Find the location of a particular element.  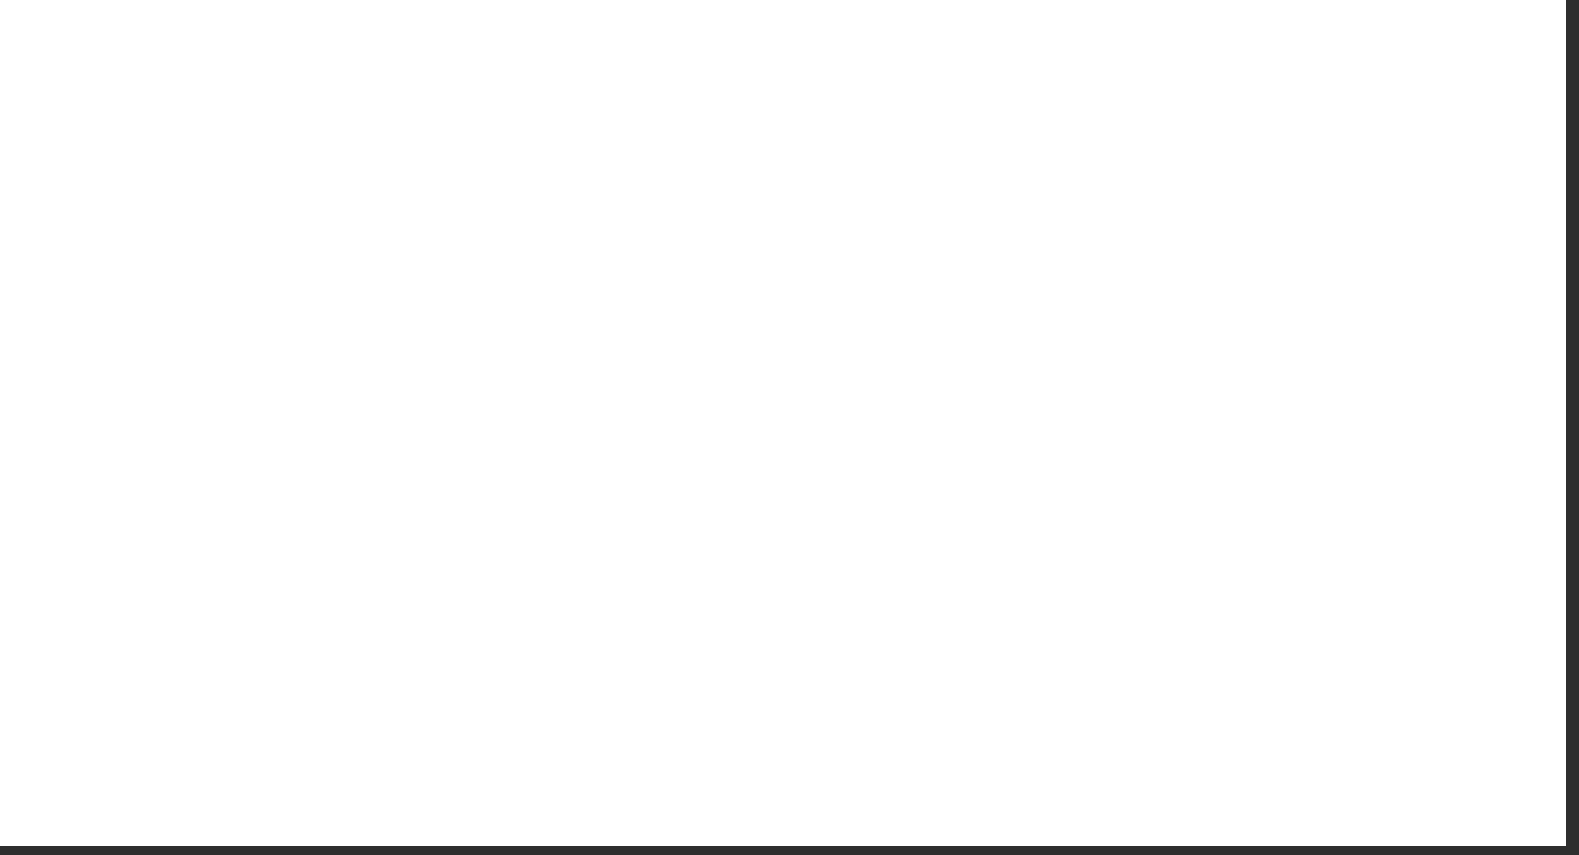

window-edge-bottom is located at coordinates (789, 850).